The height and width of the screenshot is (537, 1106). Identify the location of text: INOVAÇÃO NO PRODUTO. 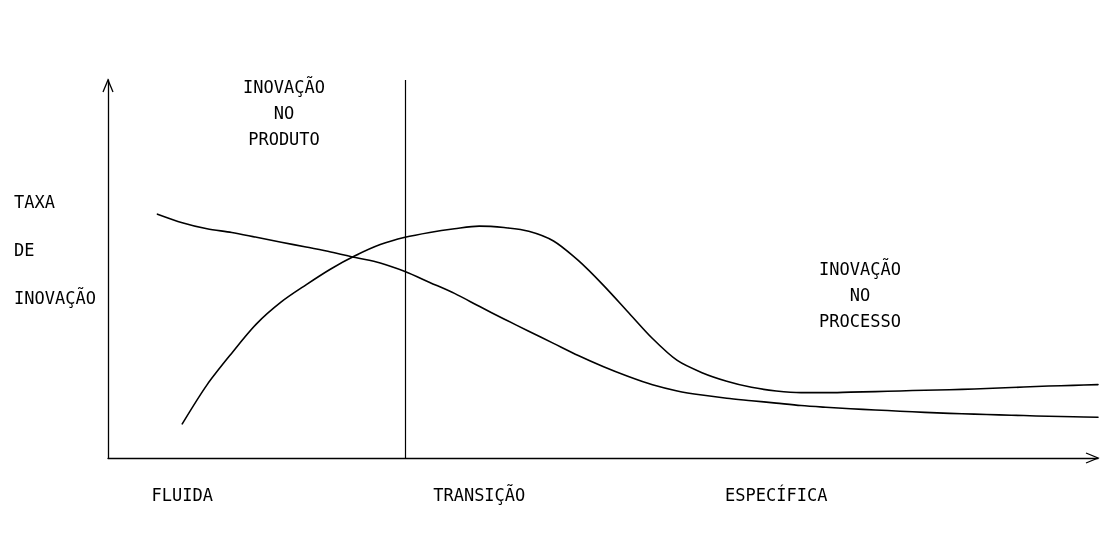
(284, 112).